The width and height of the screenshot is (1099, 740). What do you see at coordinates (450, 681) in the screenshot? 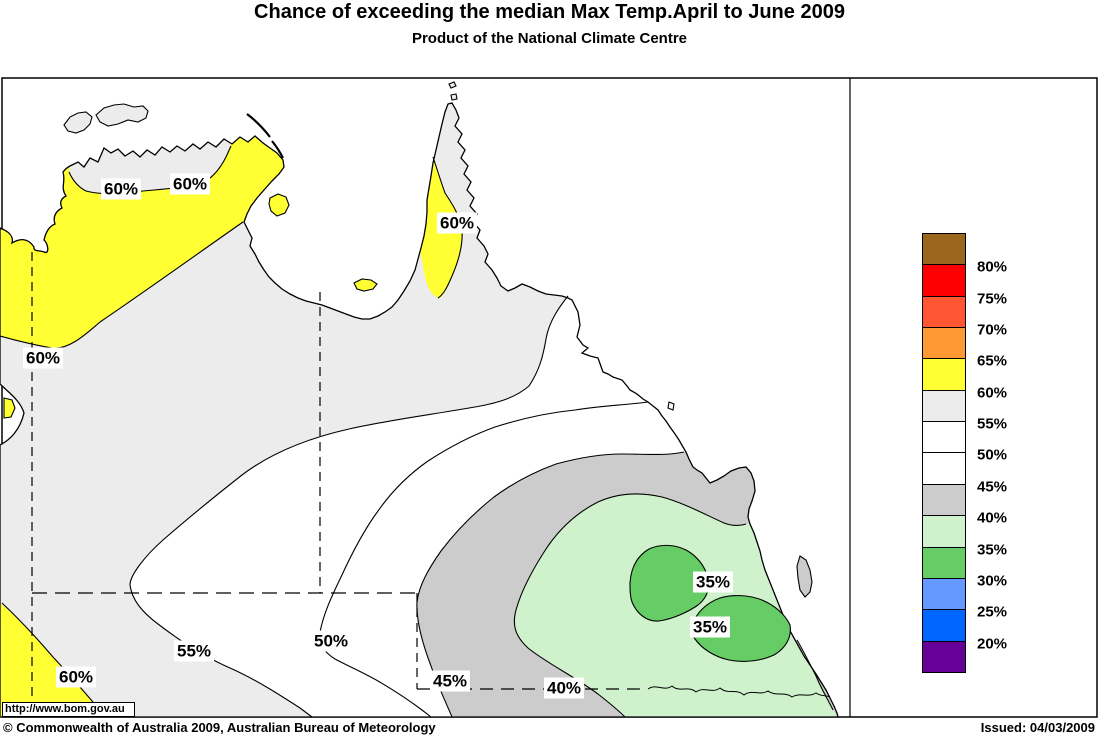
I see `contour-label-45: 45%` at bounding box center [450, 681].